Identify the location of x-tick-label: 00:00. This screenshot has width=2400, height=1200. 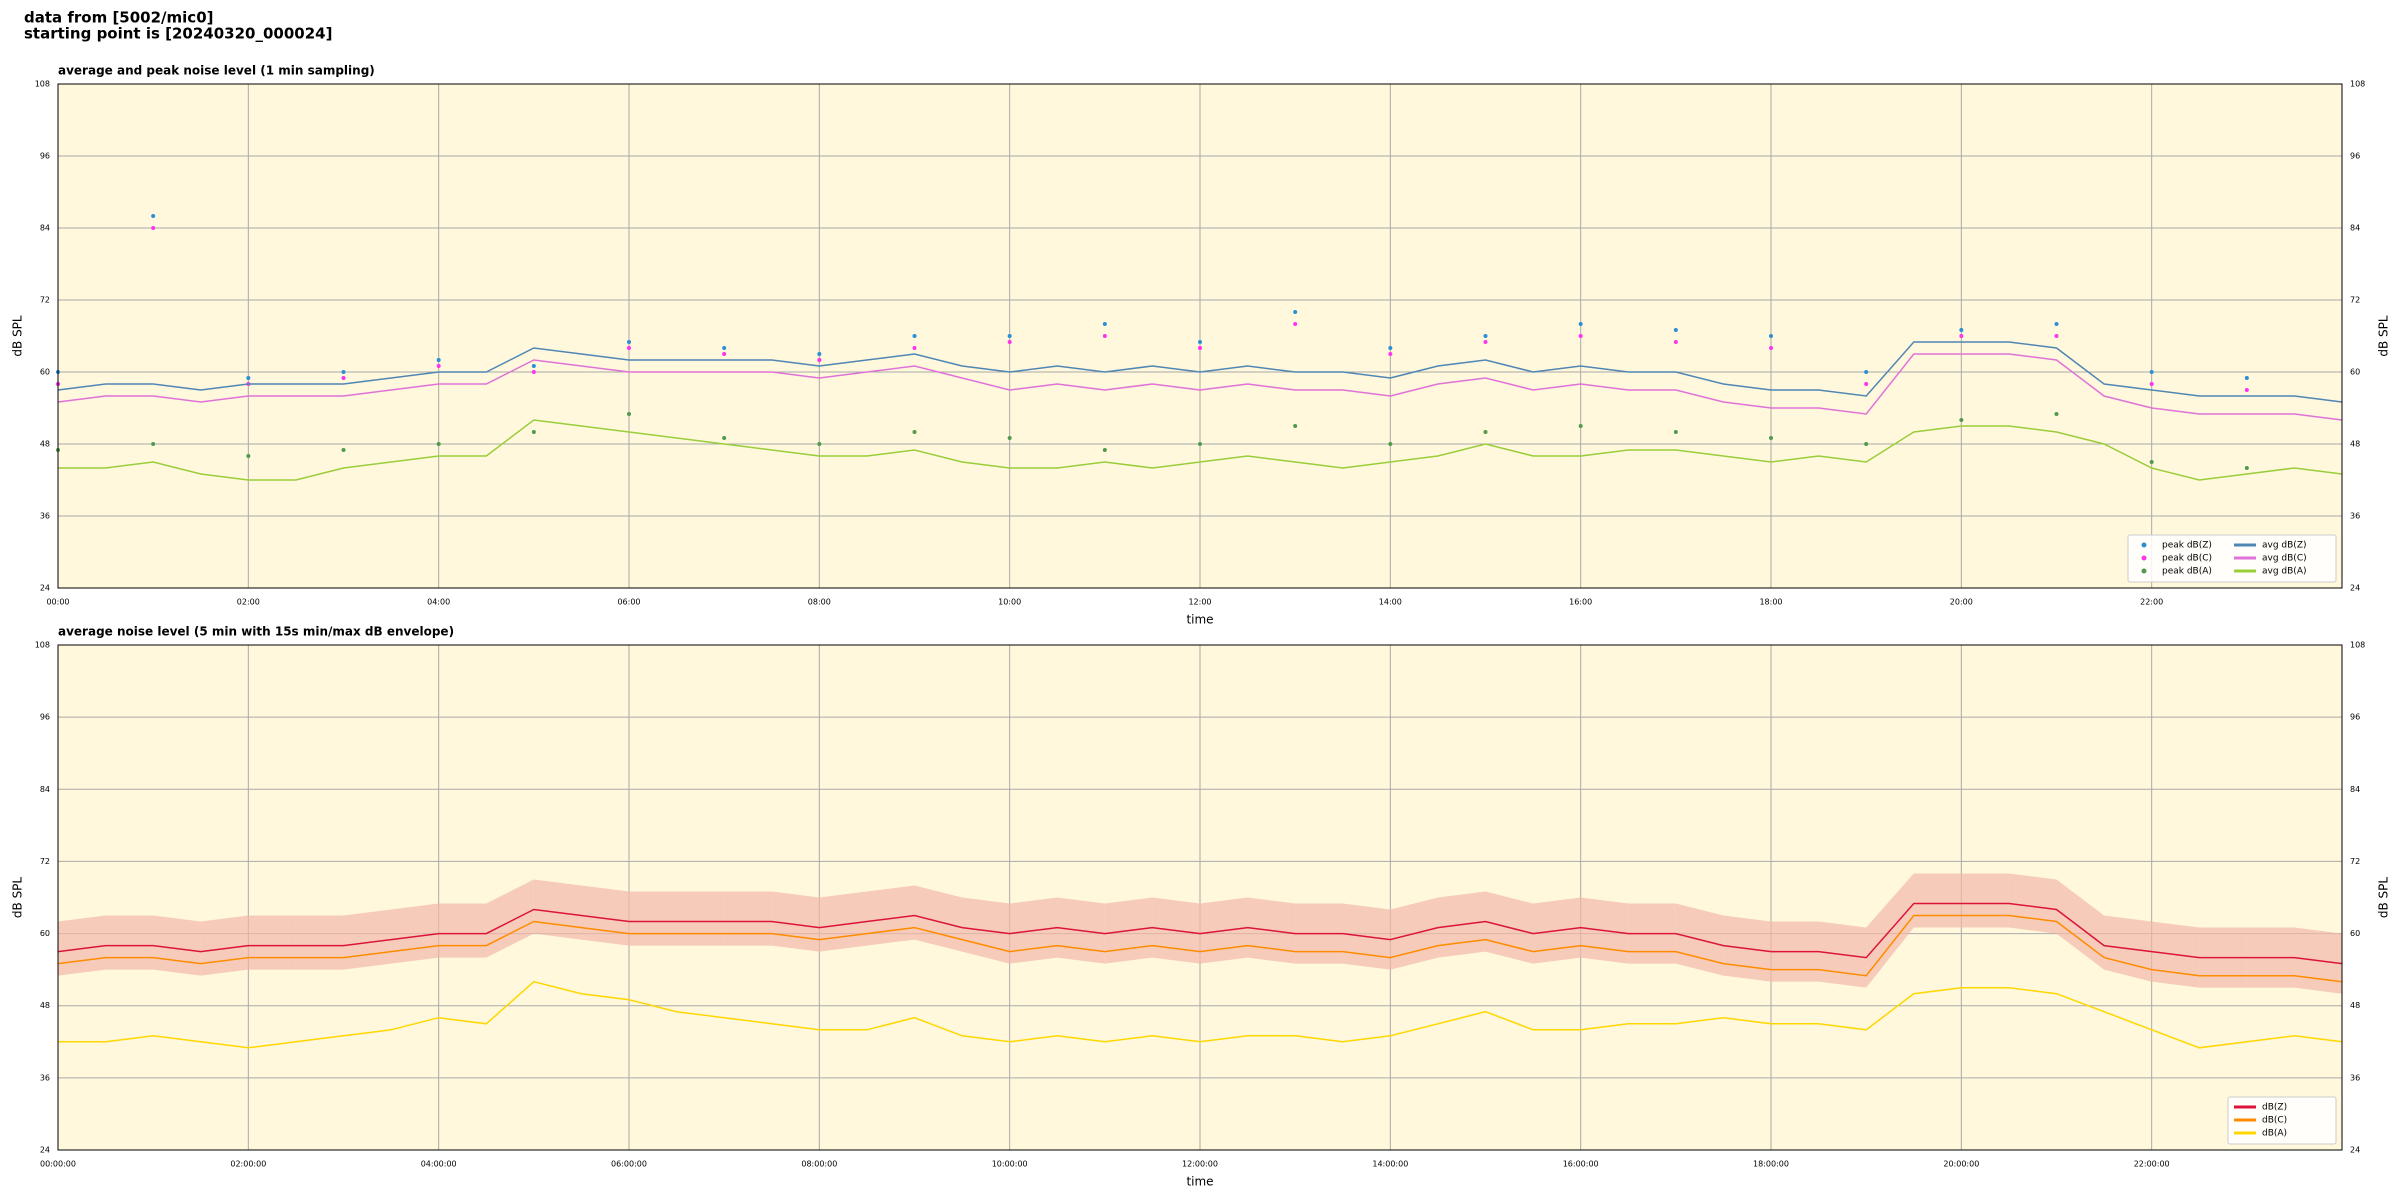
(57, 602).